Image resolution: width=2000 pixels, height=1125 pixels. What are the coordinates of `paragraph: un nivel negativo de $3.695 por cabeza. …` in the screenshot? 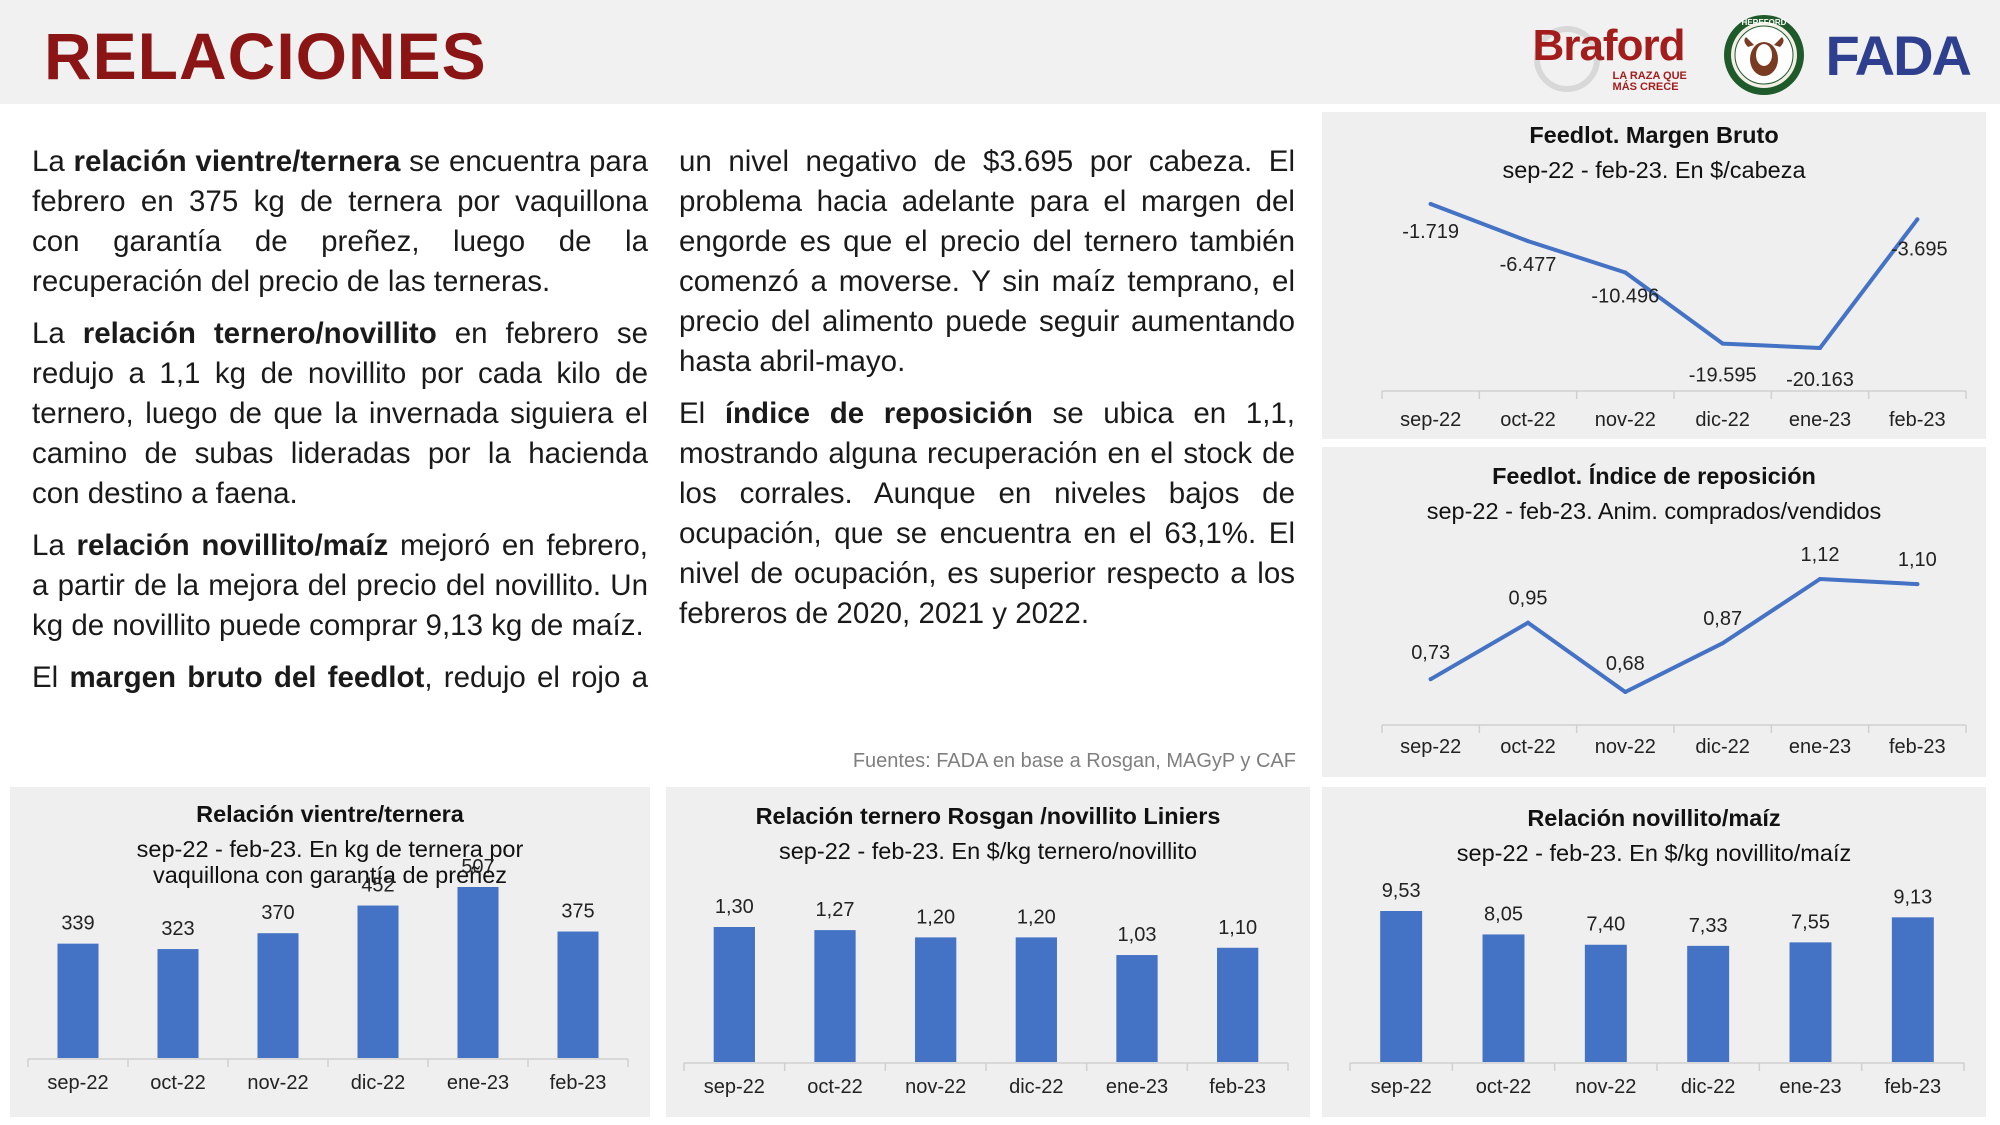 It's located at (987, 262).